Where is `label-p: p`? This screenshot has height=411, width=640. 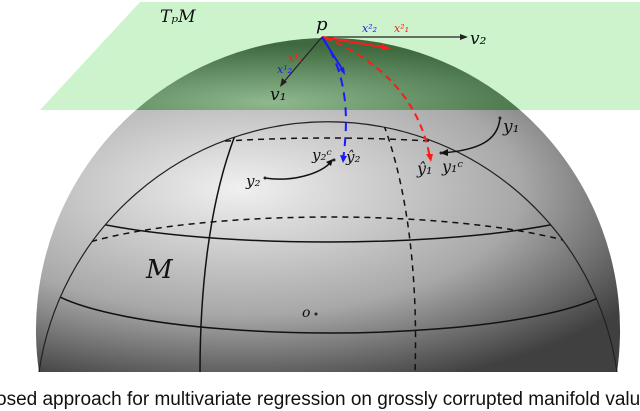
label-p: p is located at coordinates (322, 24).